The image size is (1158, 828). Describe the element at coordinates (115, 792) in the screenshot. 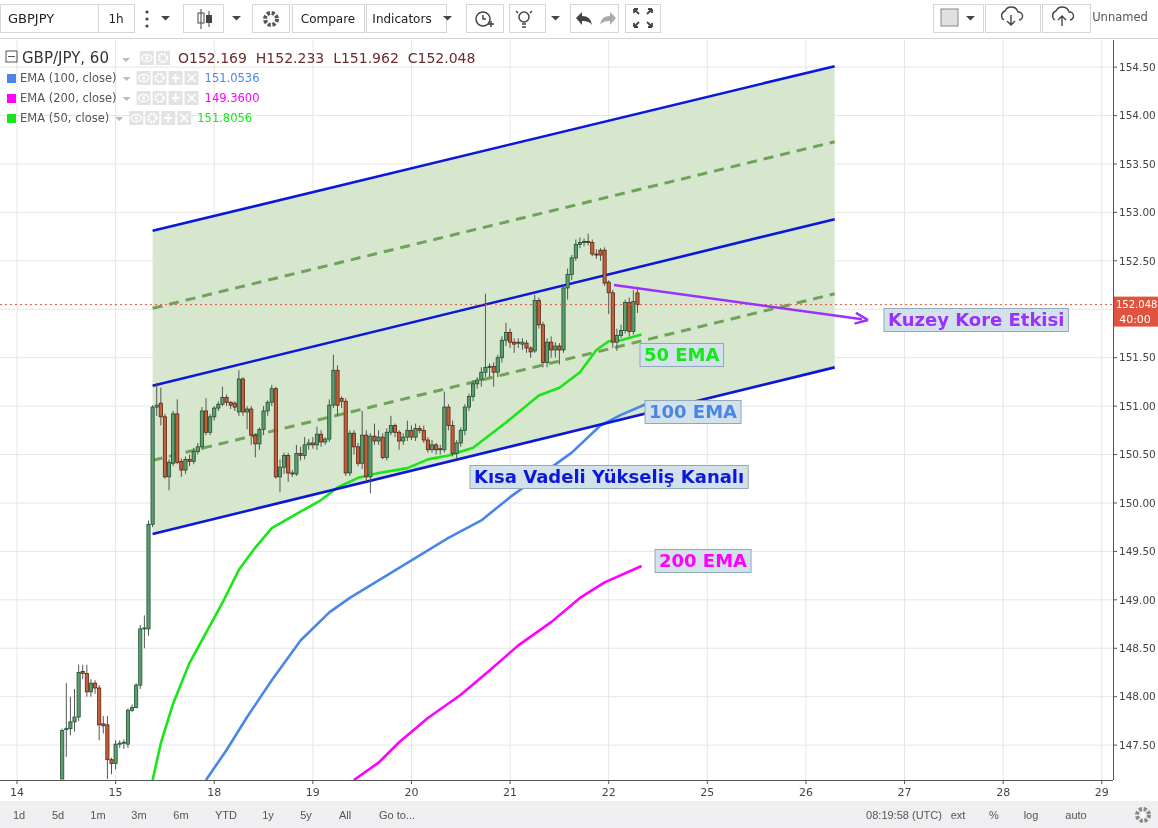

I see `x-tick-label: 15` at that location.